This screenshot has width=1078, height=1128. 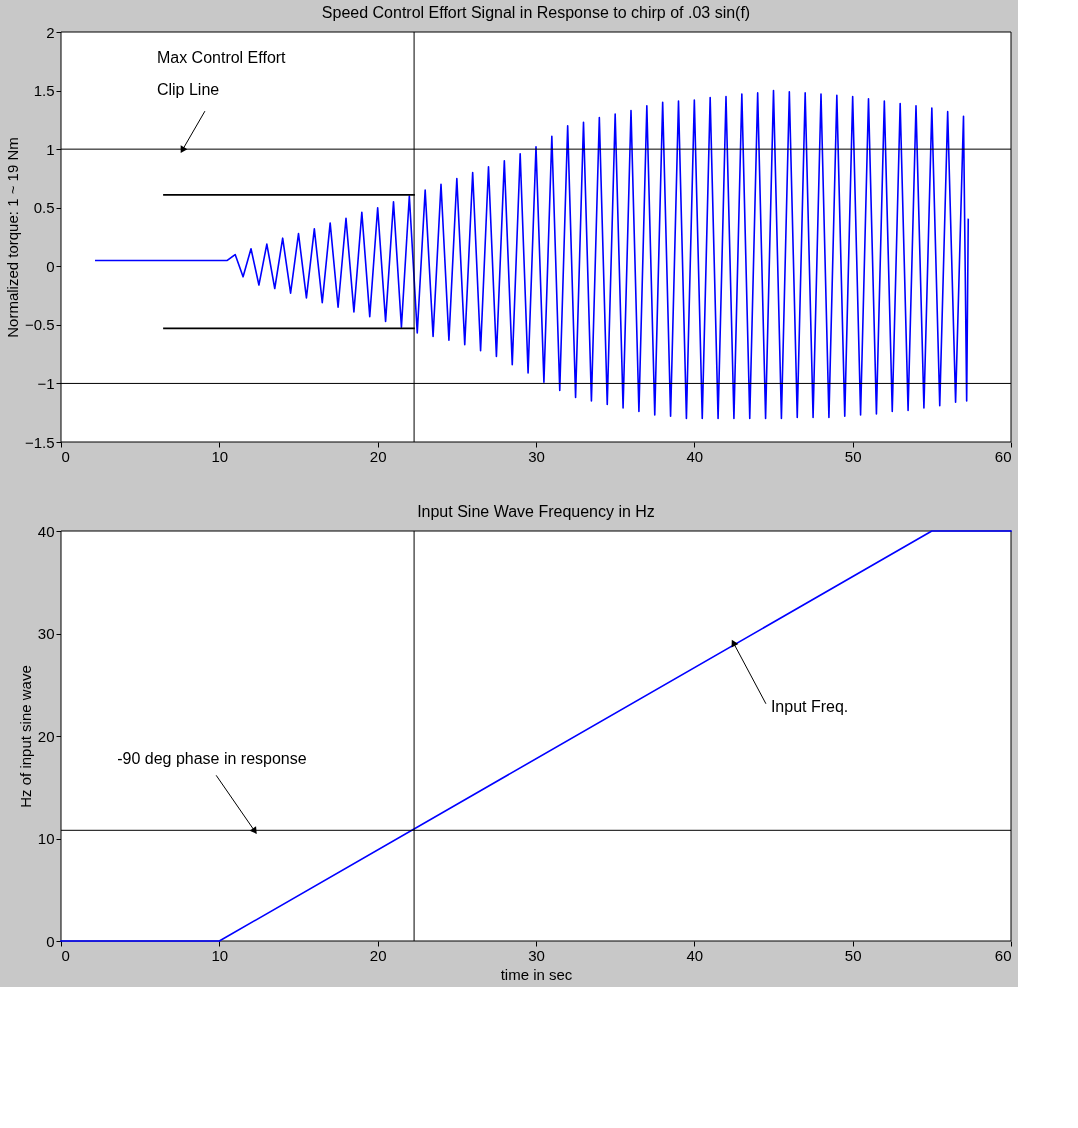 I want to click on chart-title: Speed Control Effort Signal in Response to chirp of .03 sin(f), so click(x=536, y=12).